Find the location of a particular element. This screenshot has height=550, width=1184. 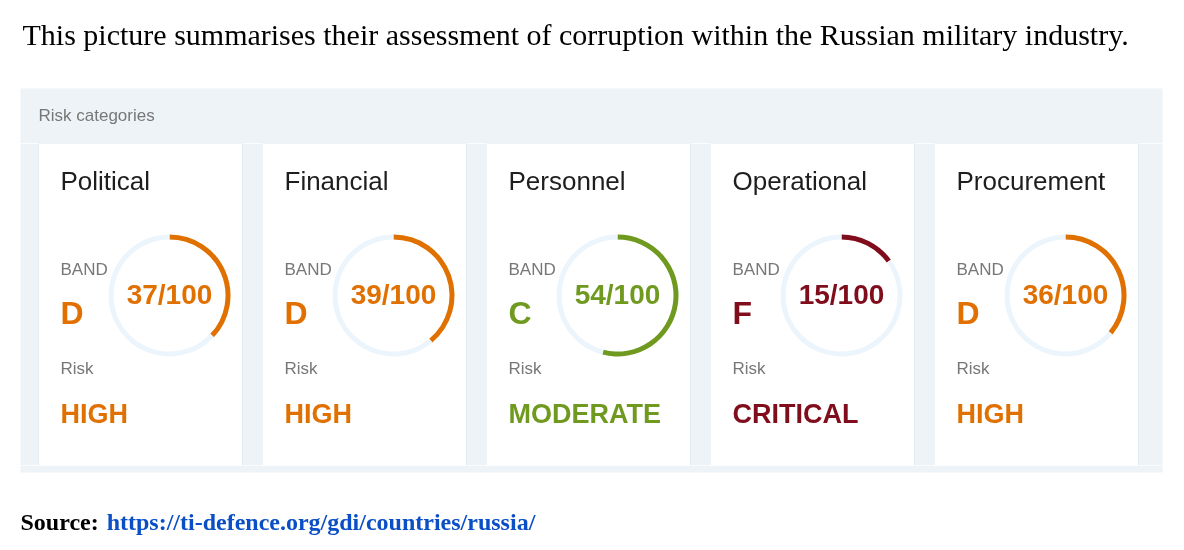

chart-title: Personnel is located at coordinates (567, 181).